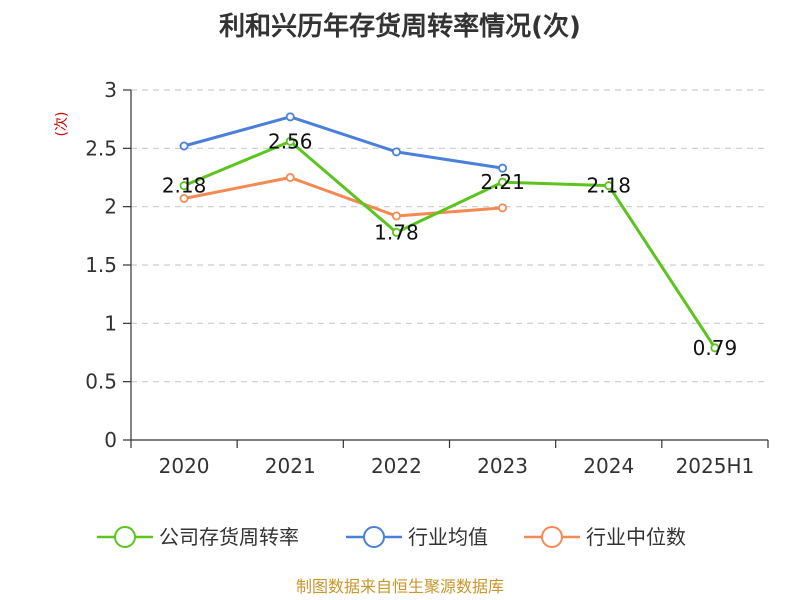  I want to click on y-tick-label: 1.5, so click(101, 265).